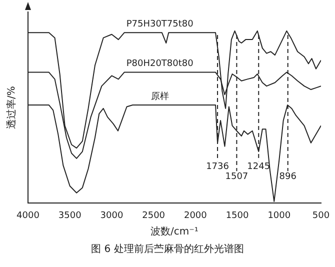  What do you see at coordinates (288, 177) in the screenshot?
I see `ref-line-label: 896` at bounding box center [288, 177].